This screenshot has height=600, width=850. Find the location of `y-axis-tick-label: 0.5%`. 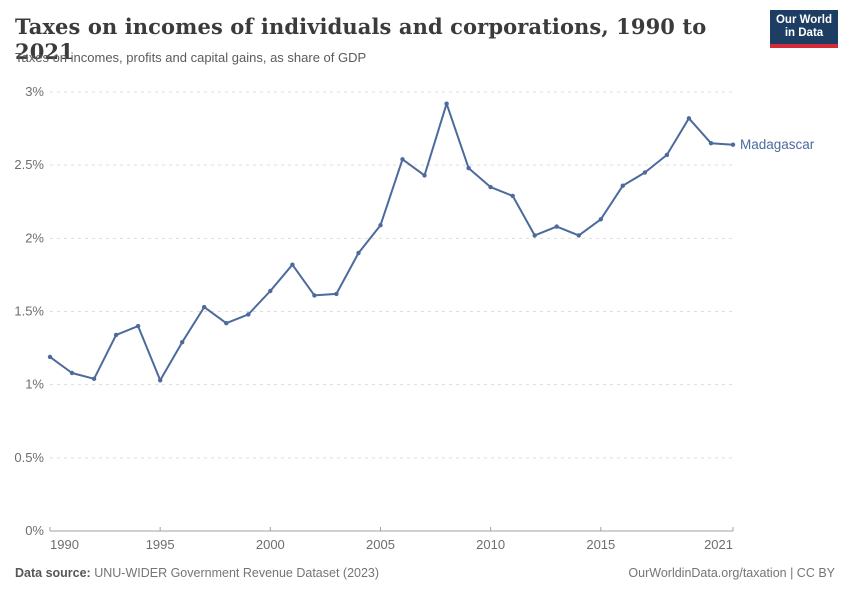

y-axis-tick-label: 0.5% is located at coordinates (29, 457).